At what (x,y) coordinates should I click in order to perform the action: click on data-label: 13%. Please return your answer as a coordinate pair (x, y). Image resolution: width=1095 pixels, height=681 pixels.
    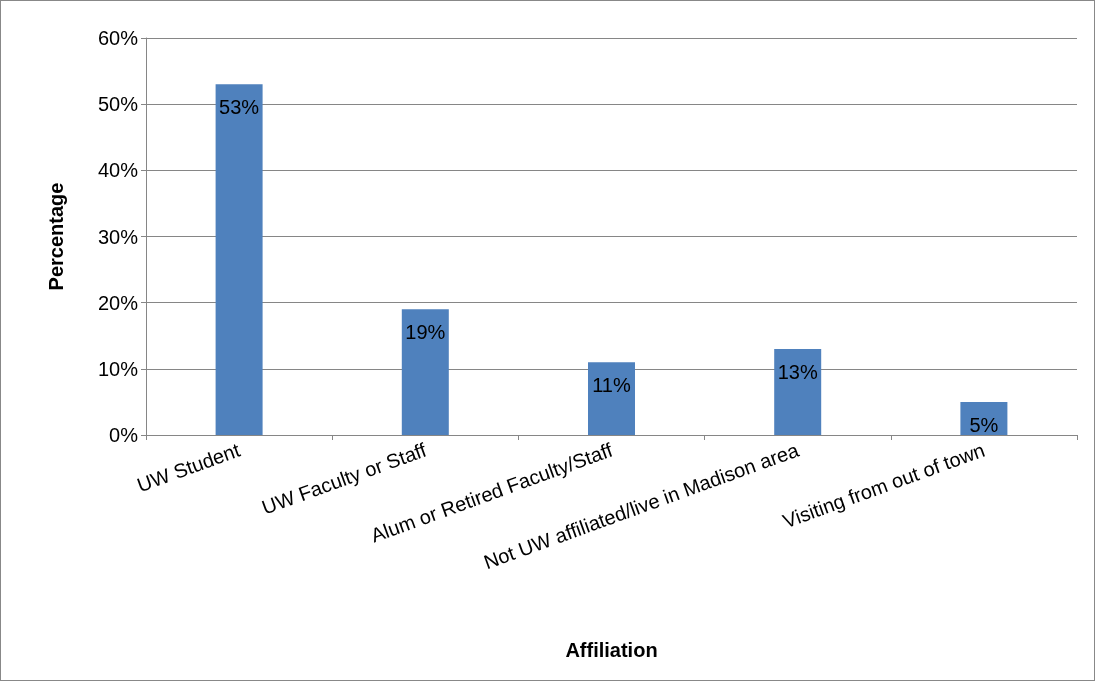
    Looking at the image, I should click on (797, 371).